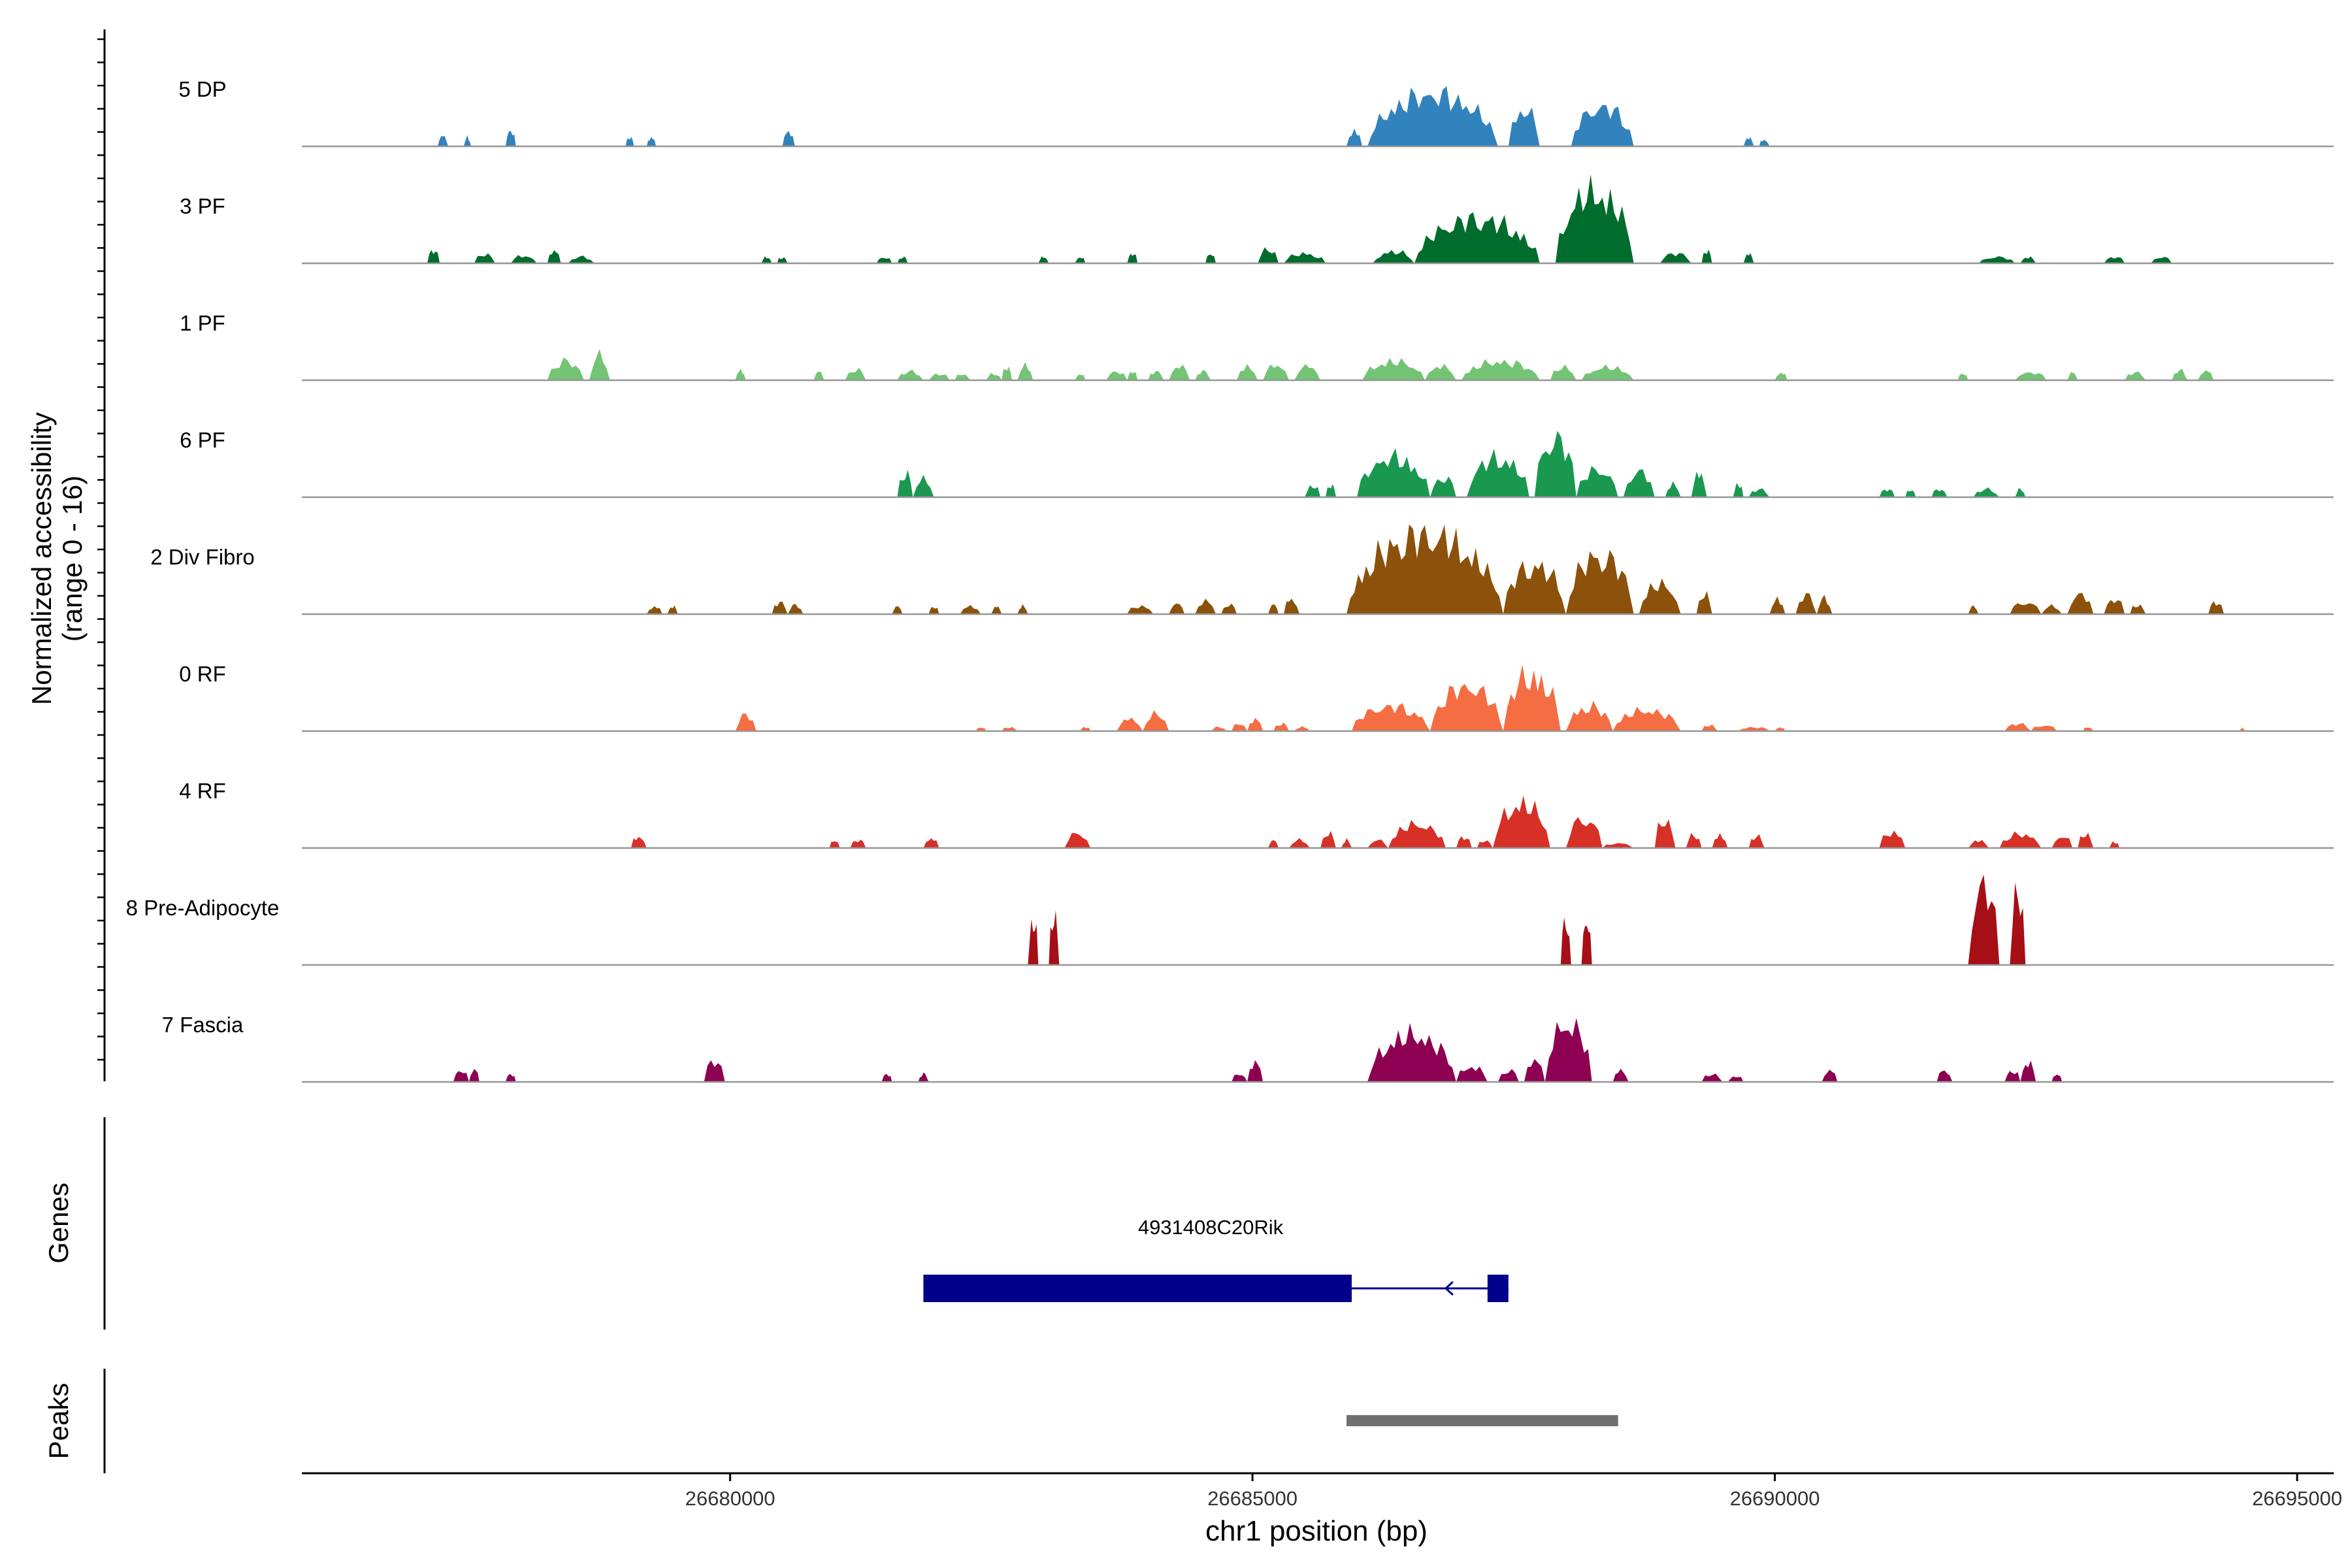 The height and width of the screenshot is (1568, 2352). What do you see at coordinates (730, 1498) in the screenshot?
I see `x-tick-label: 26680000` at bounding box center [730, 1498].